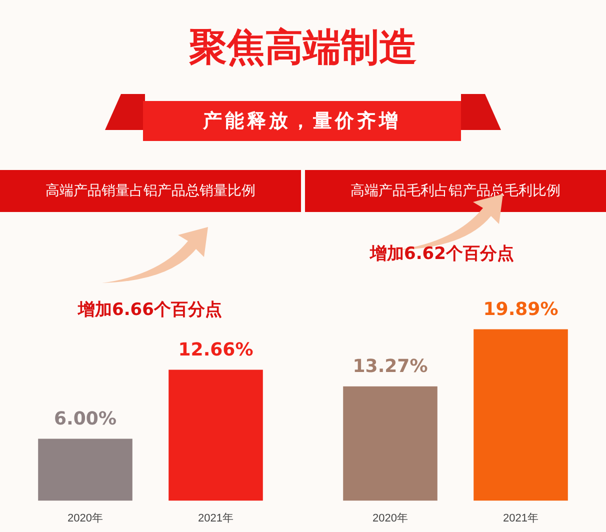 The width and height of the screenshot is (606, 532). I want to click on data-label: 6.00%, so click(85, 419).